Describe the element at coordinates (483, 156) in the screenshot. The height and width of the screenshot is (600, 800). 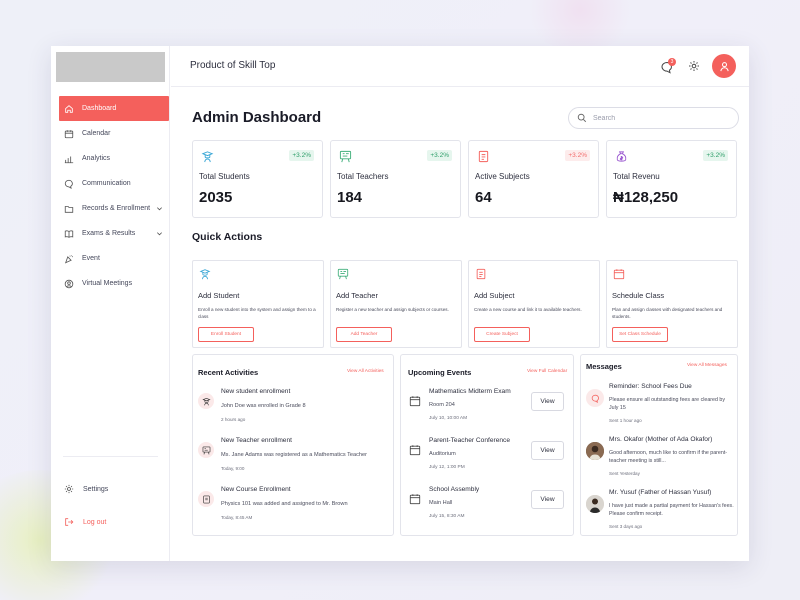
I see `book-icon` at that location.